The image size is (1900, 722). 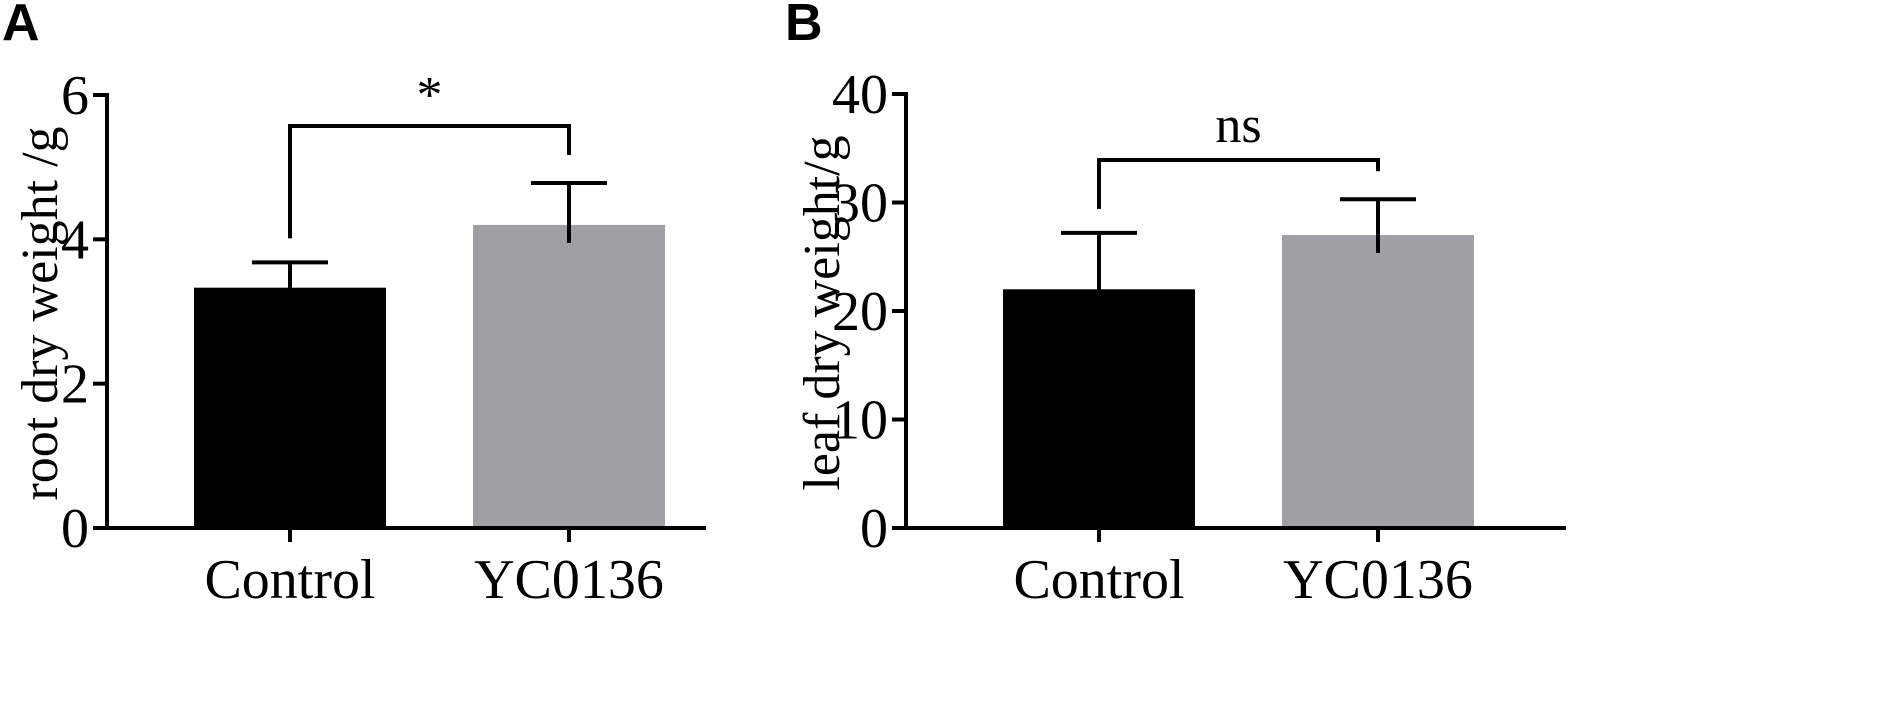 I want to click on panel-a-bar-control, so click(x=290, y=407).